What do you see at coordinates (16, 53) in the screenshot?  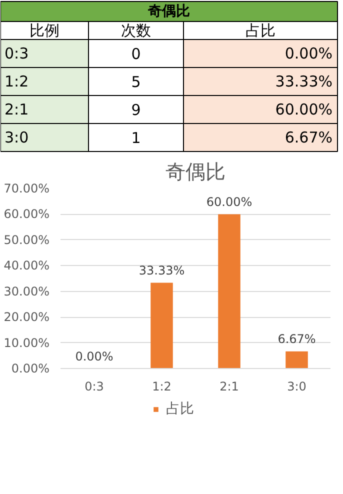 I see `category-label: 0:3` at bounding box center [16, 53].